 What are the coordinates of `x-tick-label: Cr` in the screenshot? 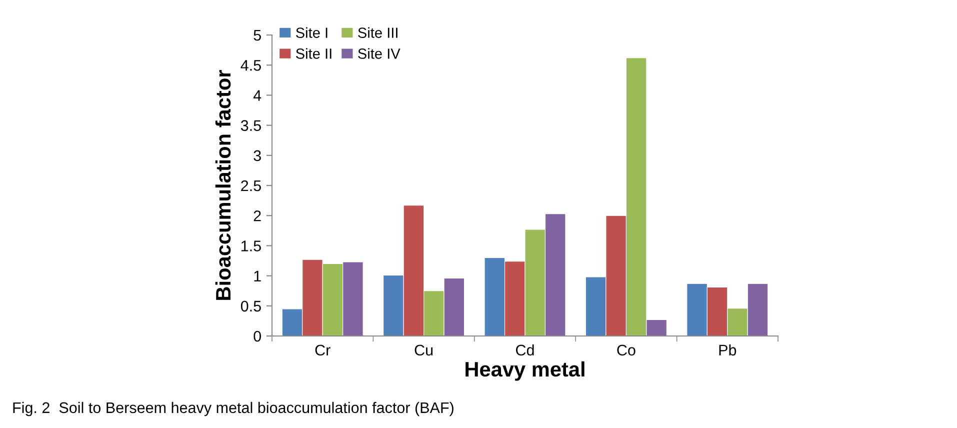 It's located at (322, 350).